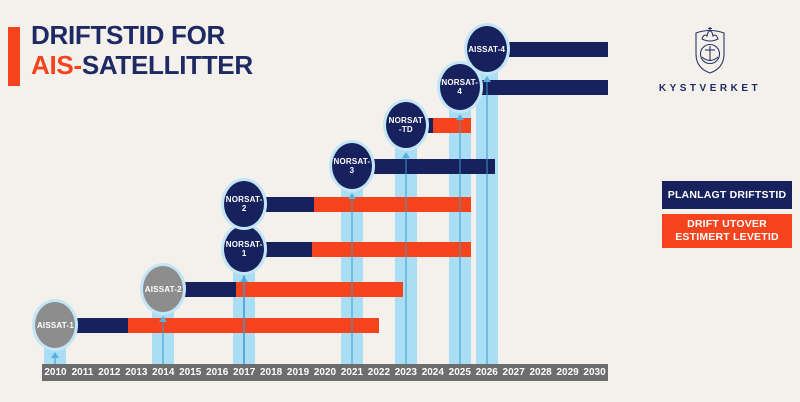 This screenshot has height=402, width=800. Describe the element at coordinates (451, 125) in the screenshot. I see `overrun-bar-norsat-td` at that location.